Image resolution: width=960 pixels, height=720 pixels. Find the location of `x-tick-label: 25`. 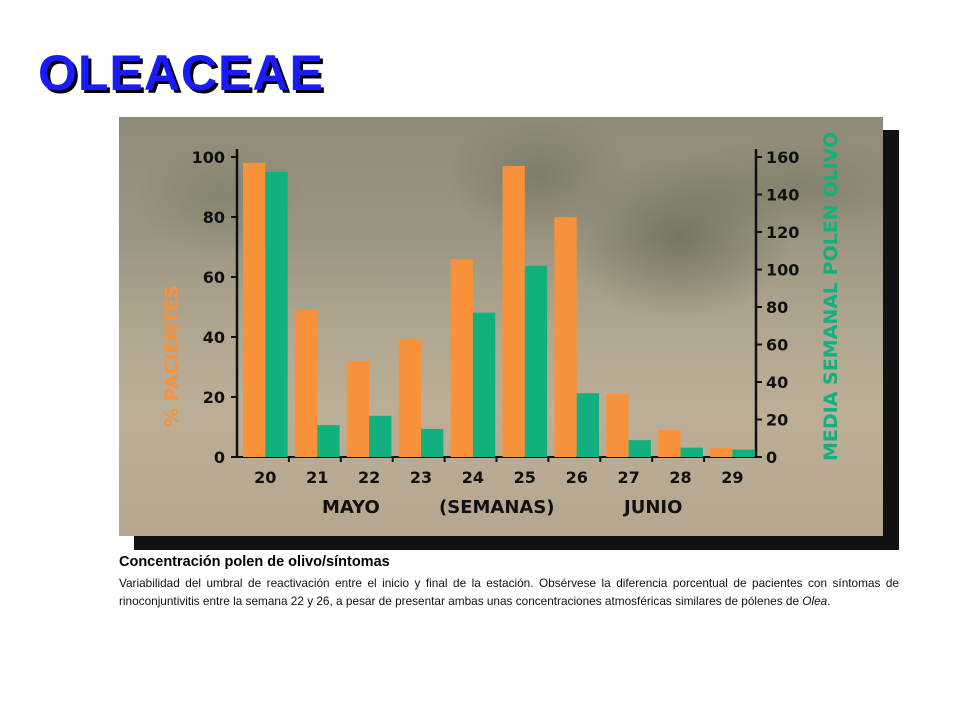

x-tick-label: 25 is located at coordinates (525, 477).